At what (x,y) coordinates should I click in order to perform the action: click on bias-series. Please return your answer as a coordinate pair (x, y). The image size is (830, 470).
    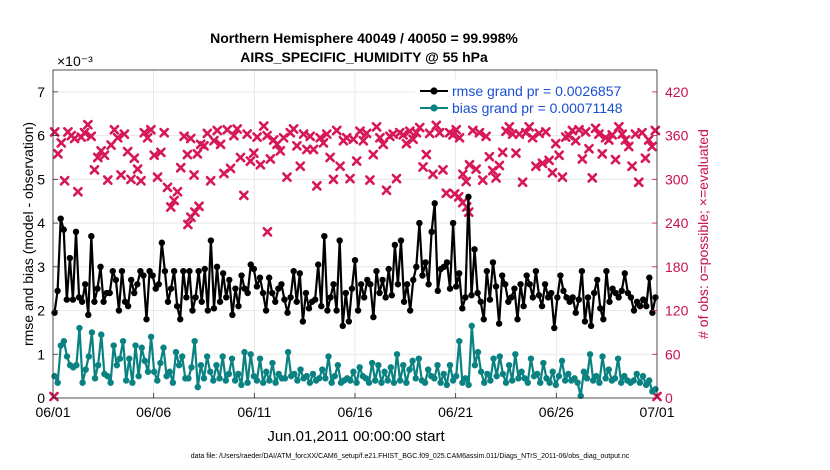
    Looking at the image, I should click on (355, 361).